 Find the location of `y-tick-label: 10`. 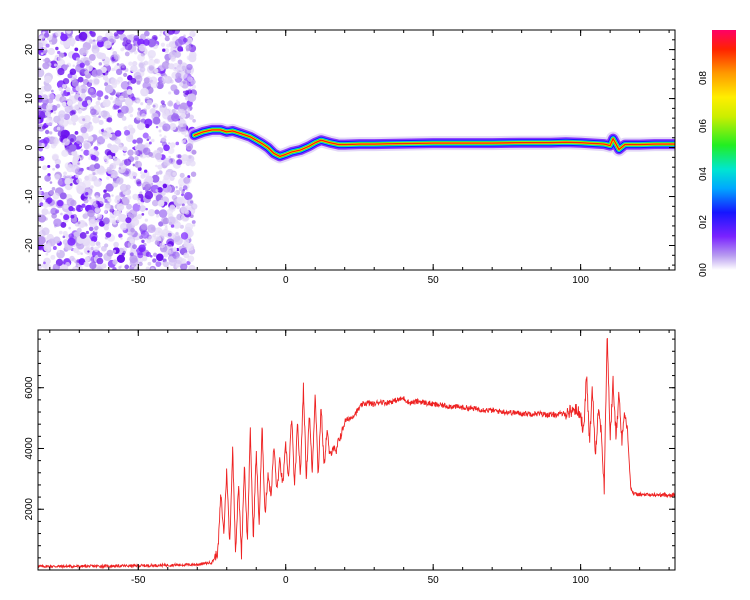

y-tick-label: 10 is located at coordinates (29, 99).